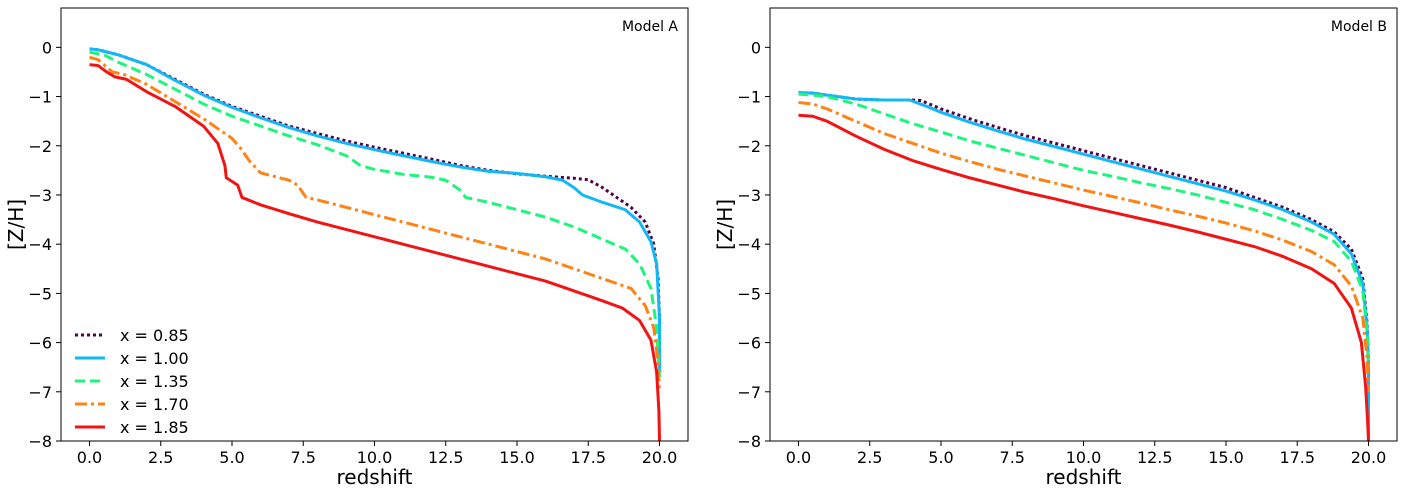  I want to click on panel-label: Model B, so click(1359, 27).